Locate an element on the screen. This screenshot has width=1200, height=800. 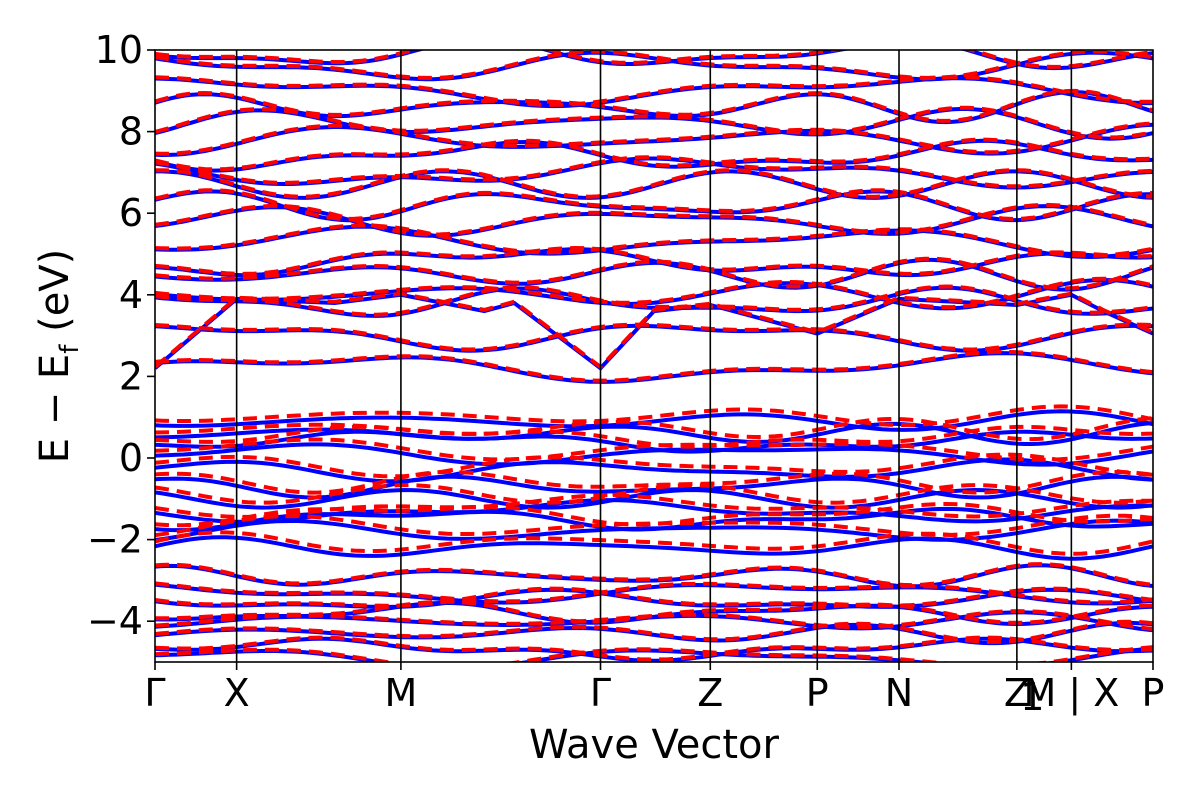
x-axis-label: Wave Vector is located at coordinates (654, 745).